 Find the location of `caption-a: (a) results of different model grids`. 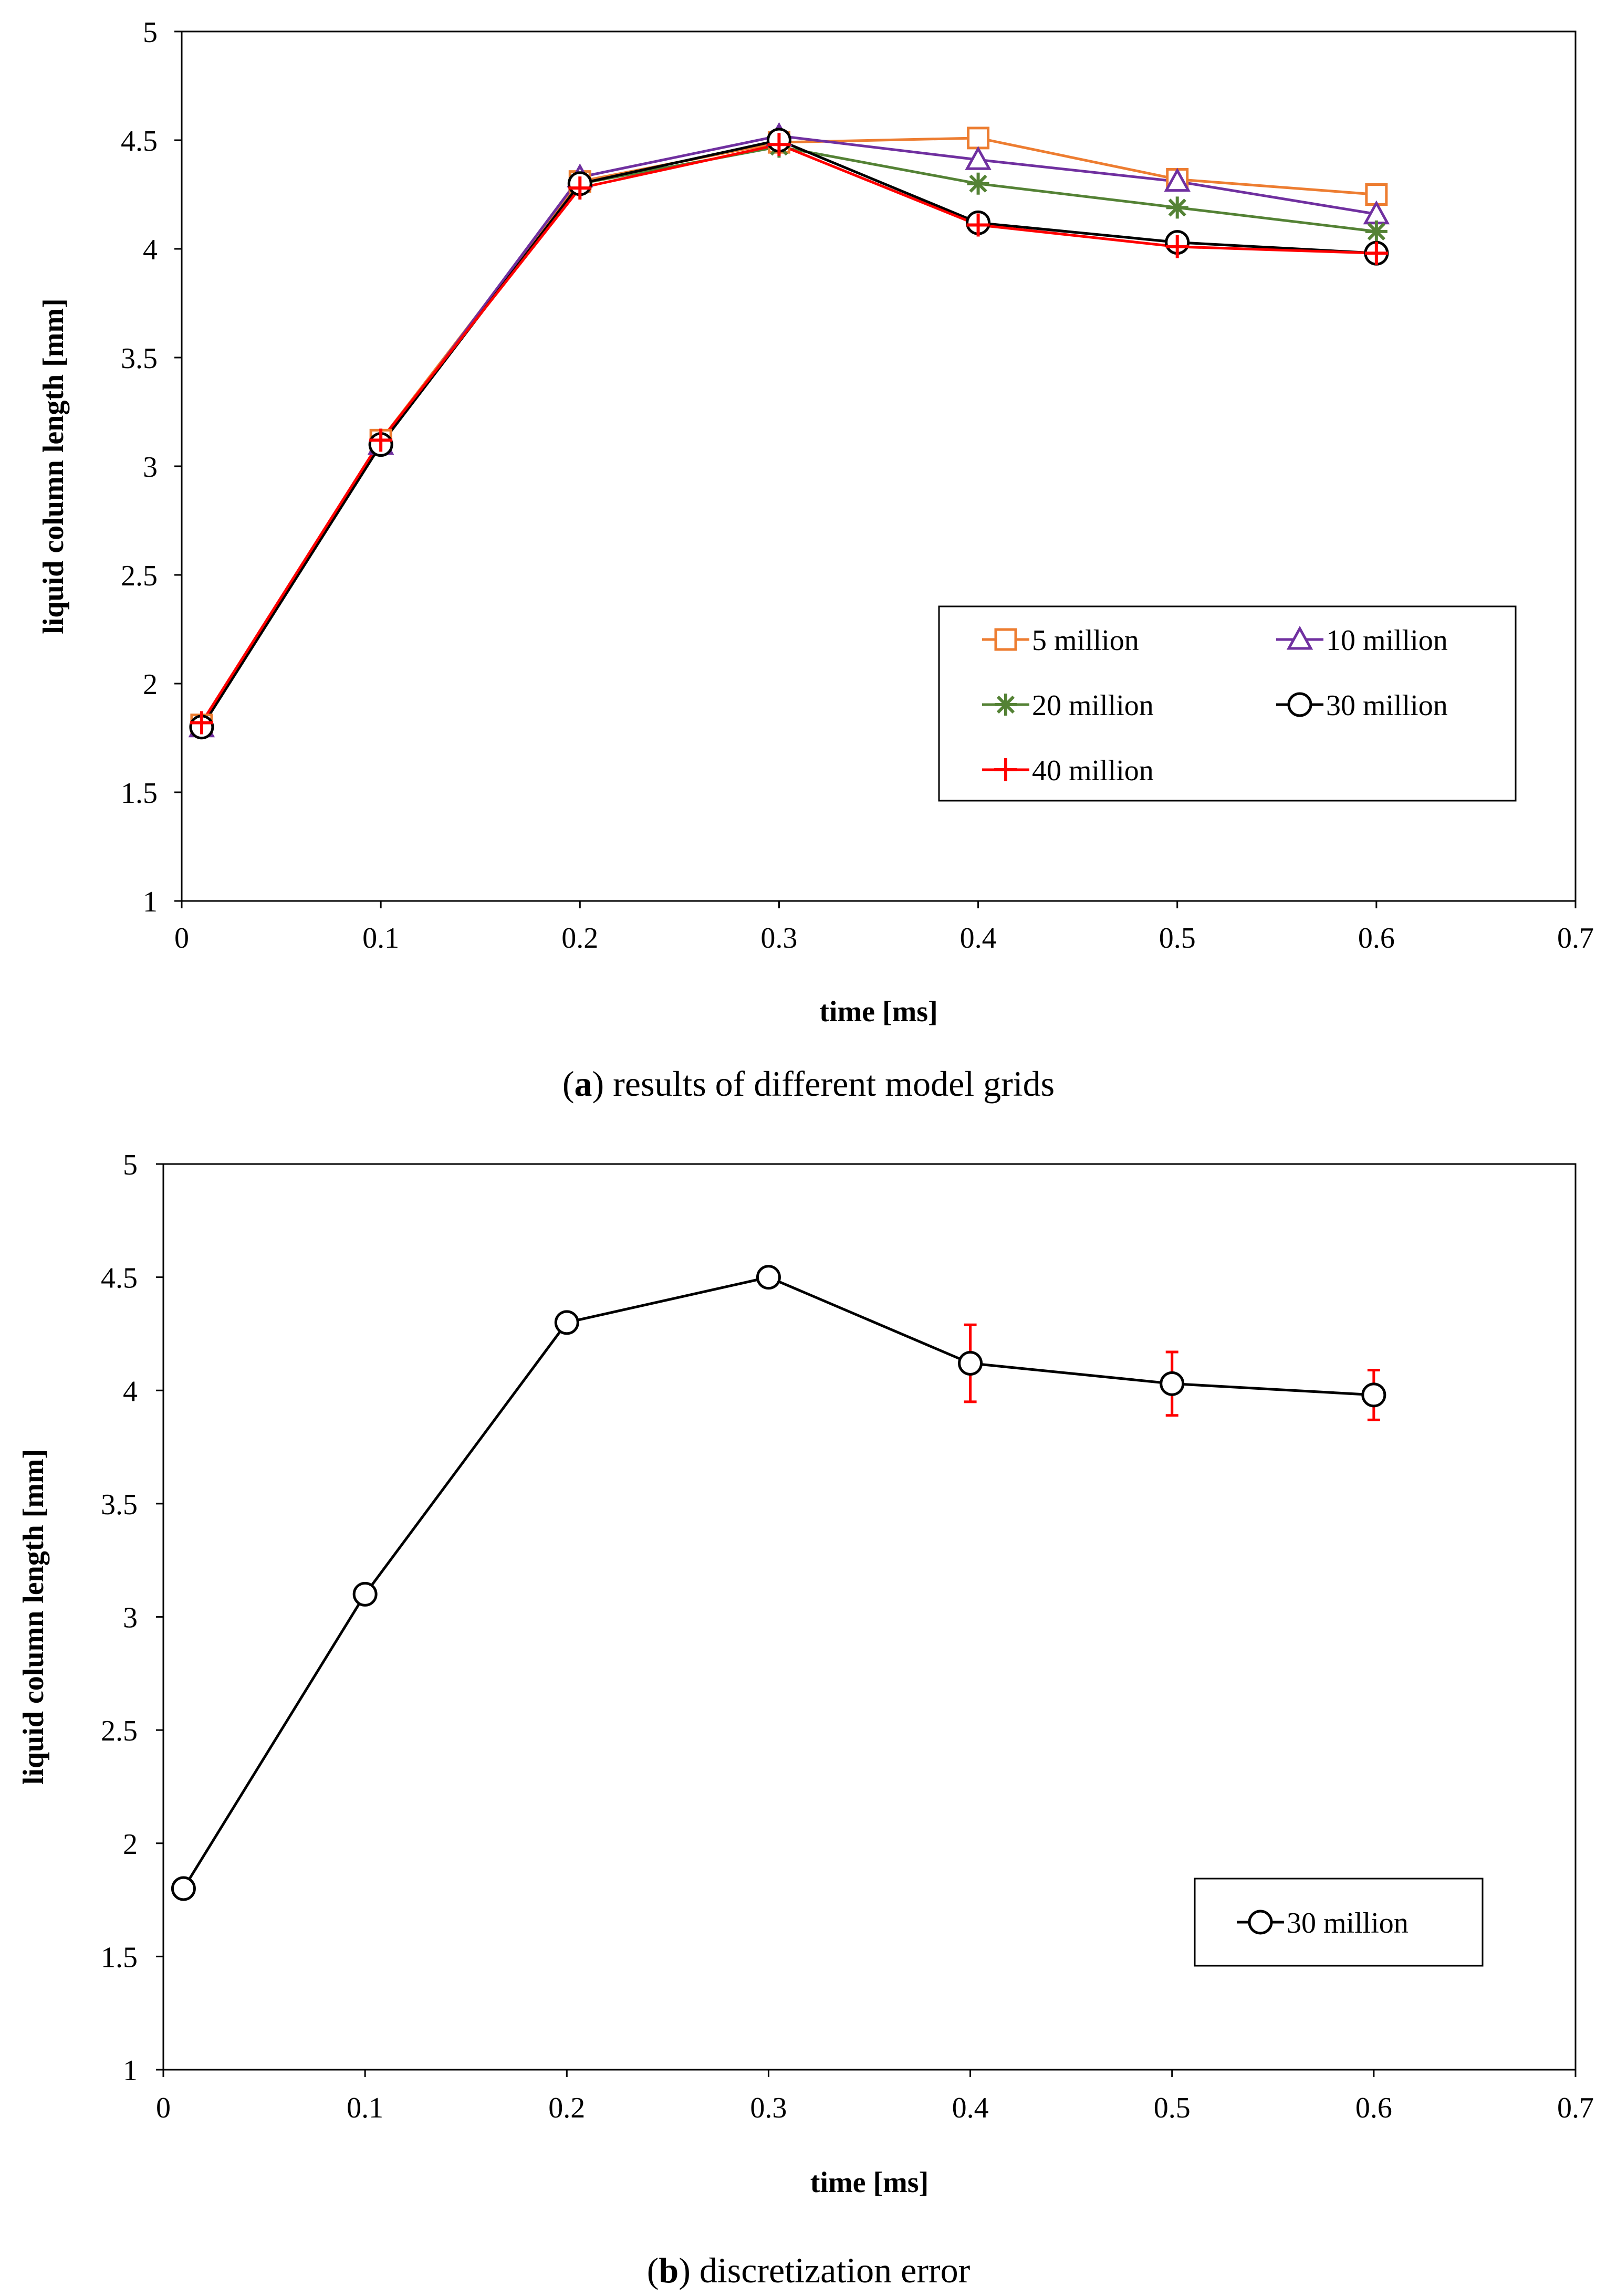

caption-a: (a) results of different model grids is located at coordinates (808, 1084).